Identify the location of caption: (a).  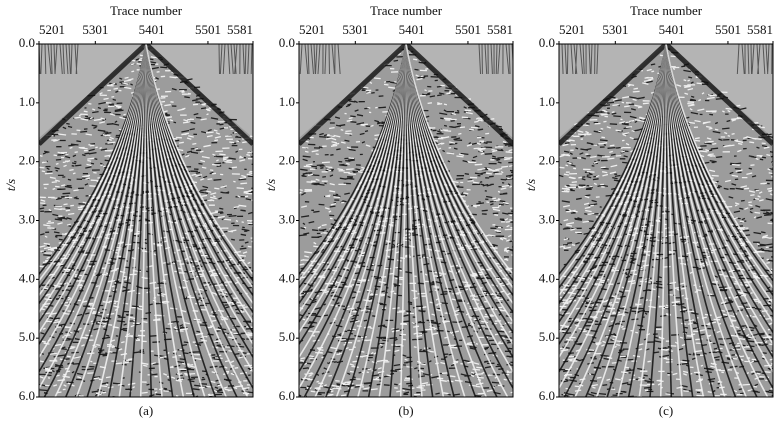
(146, 410).